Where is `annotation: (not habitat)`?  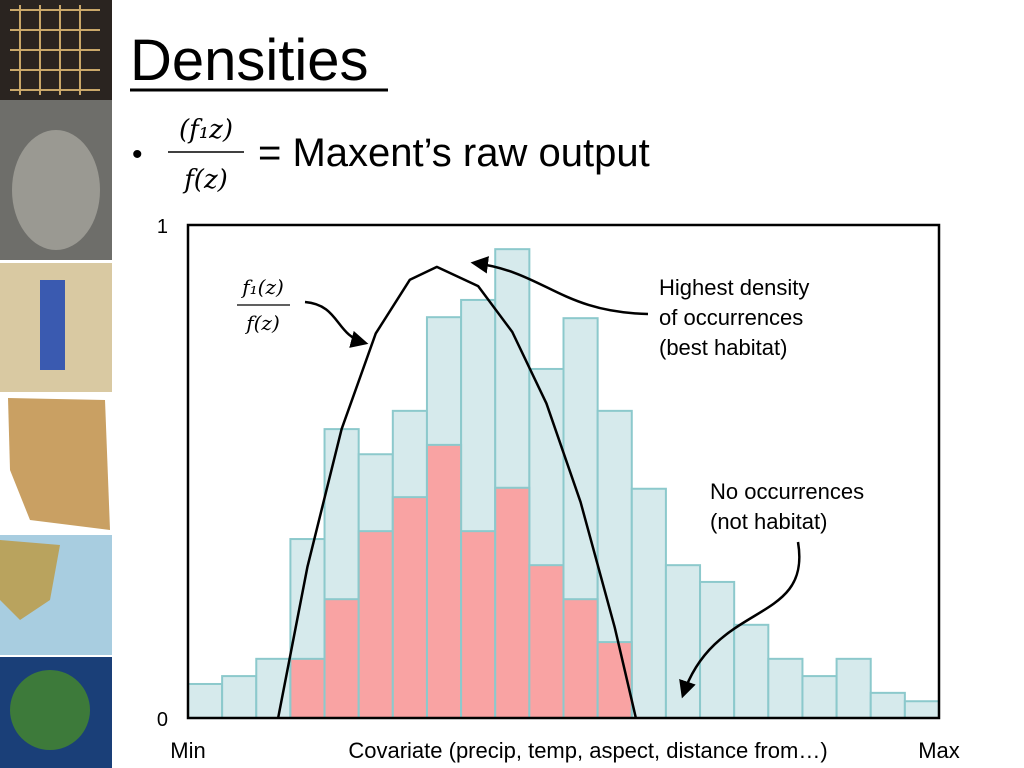
annotation: (not habitat) is located at coordinates (768, 521).